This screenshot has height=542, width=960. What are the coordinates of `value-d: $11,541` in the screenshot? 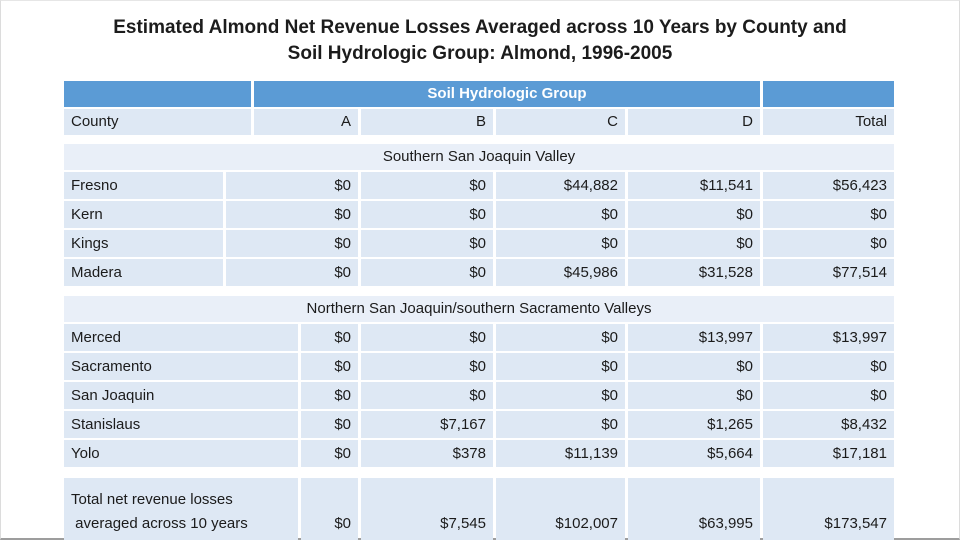 It's located at (694, 185).